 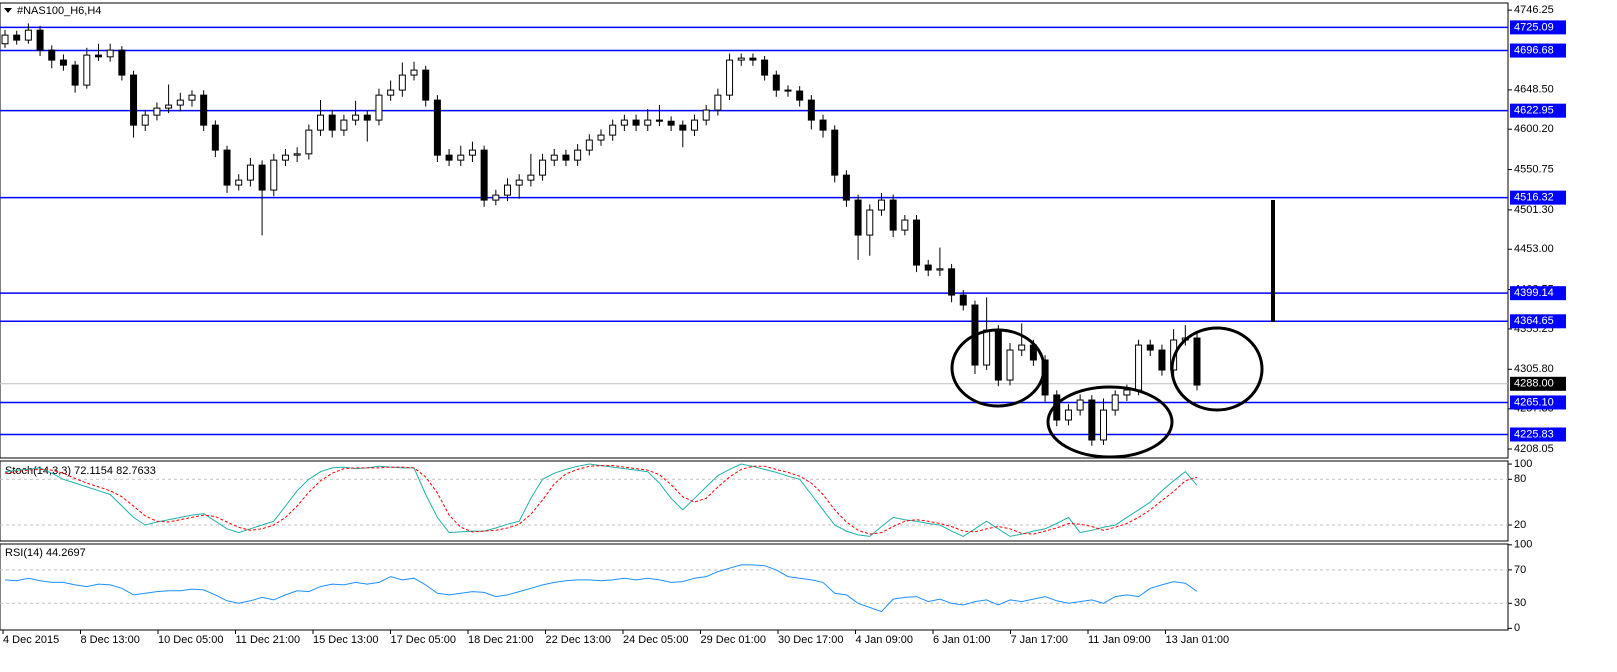 What do you see at coordinates (1217, 369) in the screenshot?
I see `annotation-ellipse` at bounding box center [1217, 369].